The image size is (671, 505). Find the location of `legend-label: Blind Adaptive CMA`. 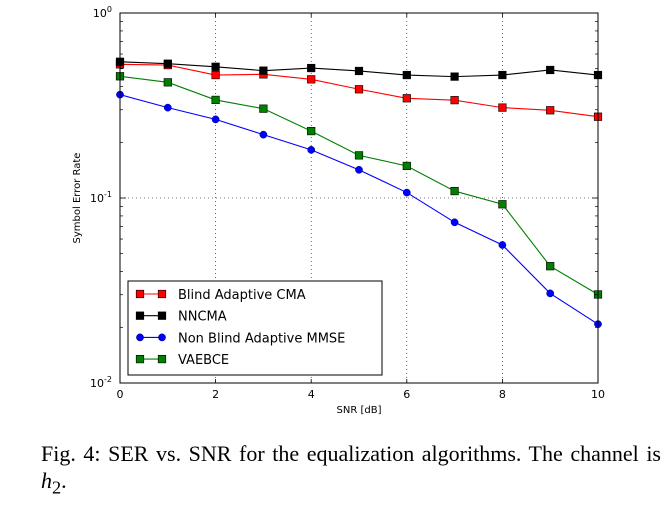

legend-label: Blind Adaptive CMA is located at coordinates (242, 295).